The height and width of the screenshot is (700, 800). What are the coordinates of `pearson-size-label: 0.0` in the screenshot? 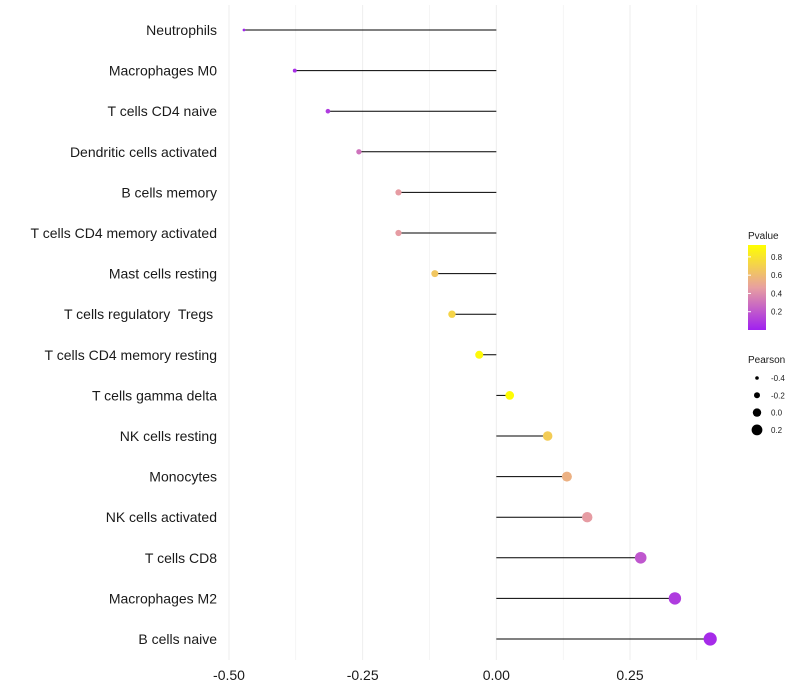 It's located at (777, 413).